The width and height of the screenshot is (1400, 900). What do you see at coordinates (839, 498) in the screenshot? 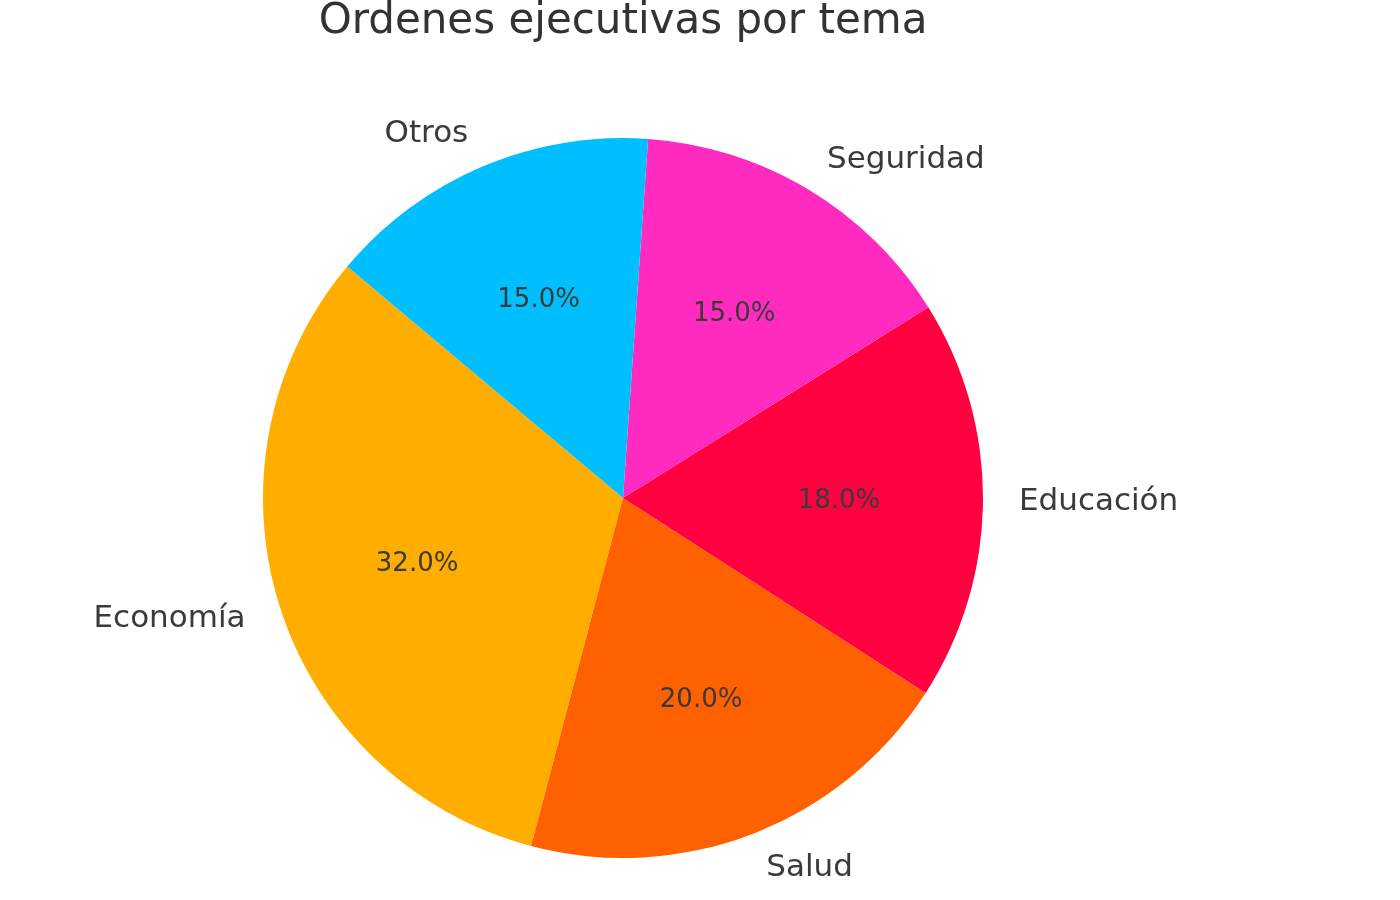
I see `data-label: 18.0%` at bounding box center [839, 498].